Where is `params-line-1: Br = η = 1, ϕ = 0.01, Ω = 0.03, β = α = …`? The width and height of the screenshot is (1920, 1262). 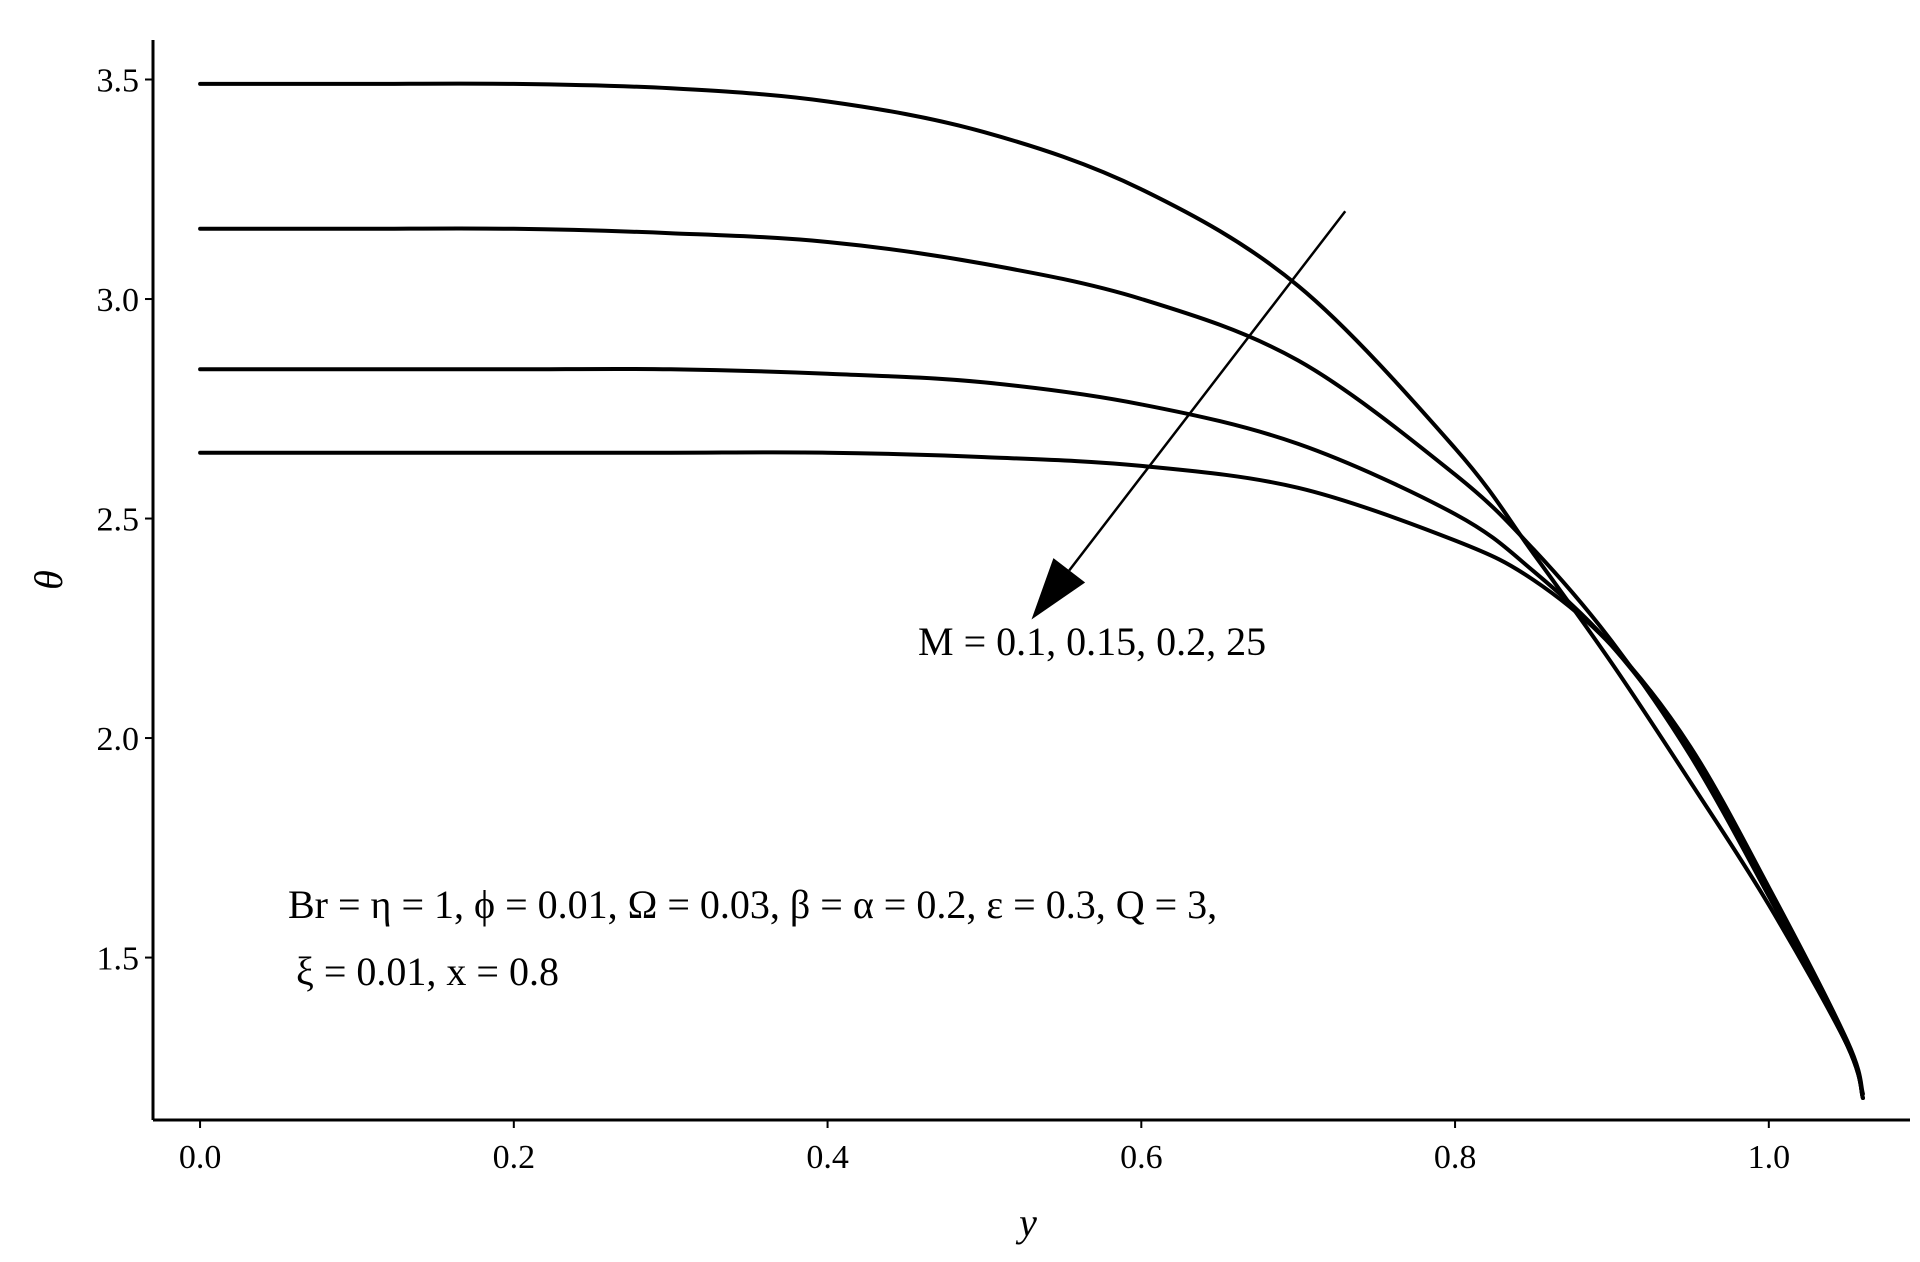 params-line-1: Br = η = 1, ϕ = 0.01, Ω = 0.03, β = α = … is located at coordinates (752, 904).